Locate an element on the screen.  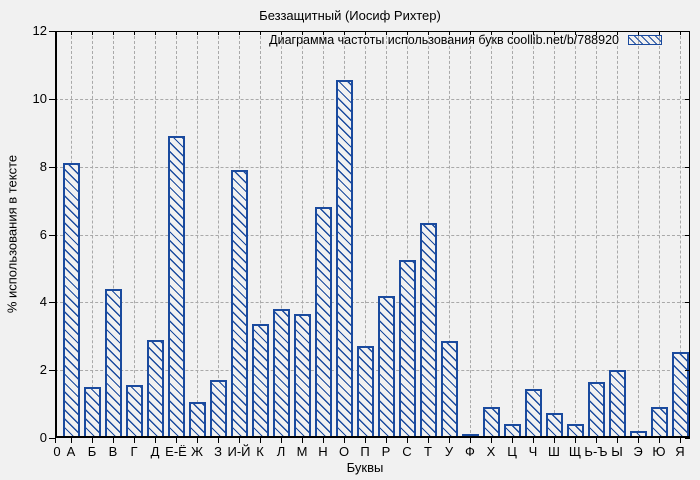
bar-А is located at coordinates (71, 300).